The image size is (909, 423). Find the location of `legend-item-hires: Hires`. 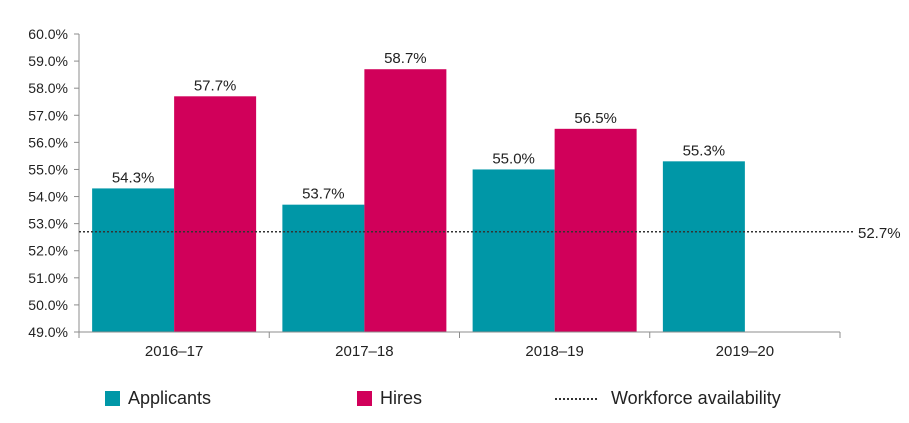

legend-item-hires: Hires is located at coordinates (389, 398).